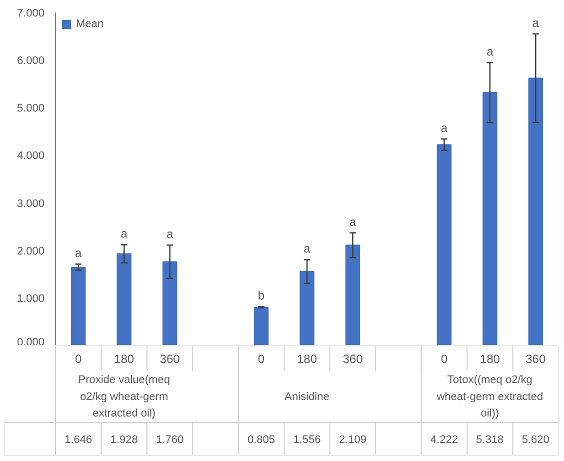 The image size is (564, 461). What do you see at coordinates (536, 440) in the screenshot?
I see `data-label: 5.620` at bounding box center [536, 440].